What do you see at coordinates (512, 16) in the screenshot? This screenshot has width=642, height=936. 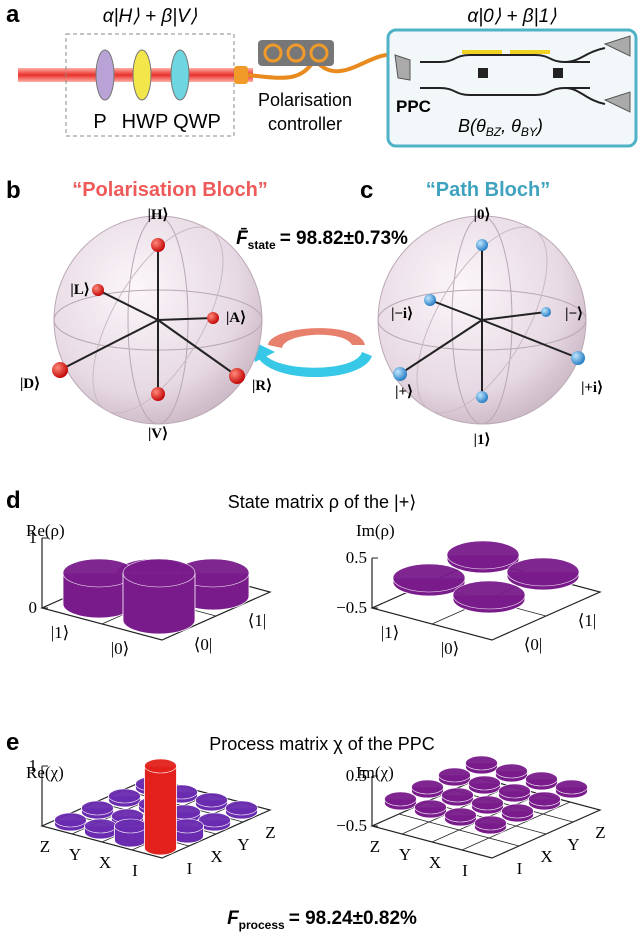 I see `output-state: α|0⟩ + β|1⟩` at bounding box center [512, 16].